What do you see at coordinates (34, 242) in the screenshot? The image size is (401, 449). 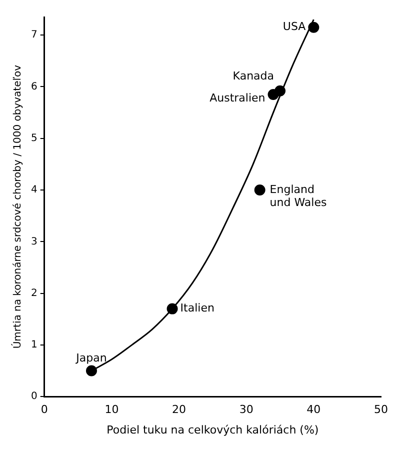 I see `y-tick-label: 3` at bounding box center [34, 242].